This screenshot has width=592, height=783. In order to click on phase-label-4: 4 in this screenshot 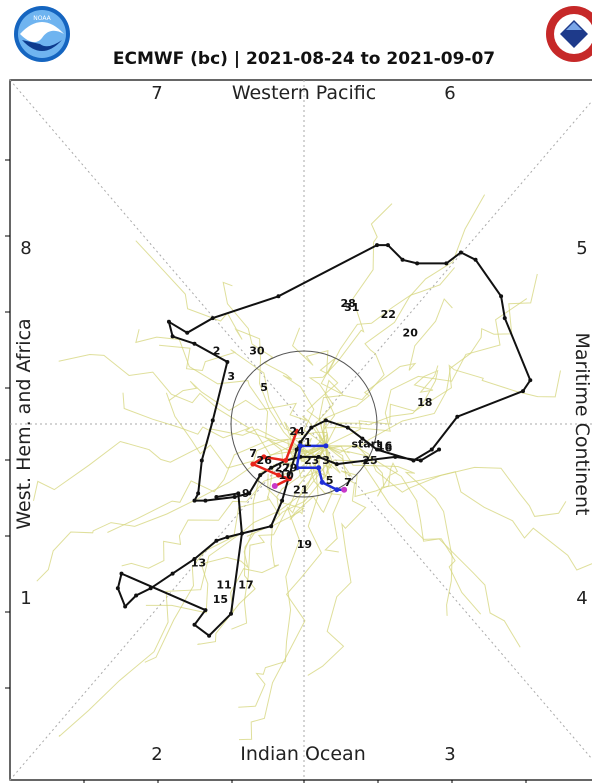, I will do `click(581, 598)`.